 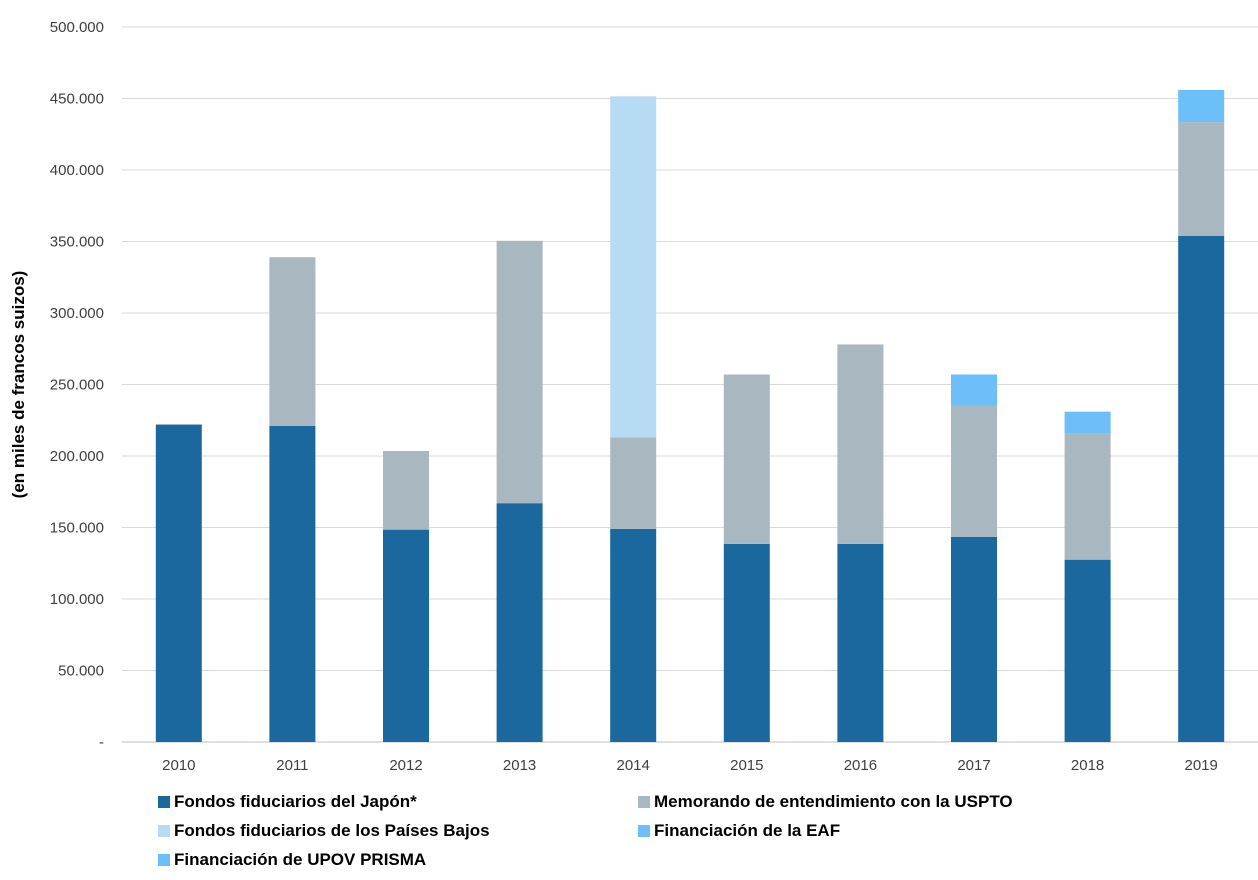 What do you see at coordinates (77, 27) in the screenshot?
I see `y-tick-label: 500.000` at bounding box center [77, 27].